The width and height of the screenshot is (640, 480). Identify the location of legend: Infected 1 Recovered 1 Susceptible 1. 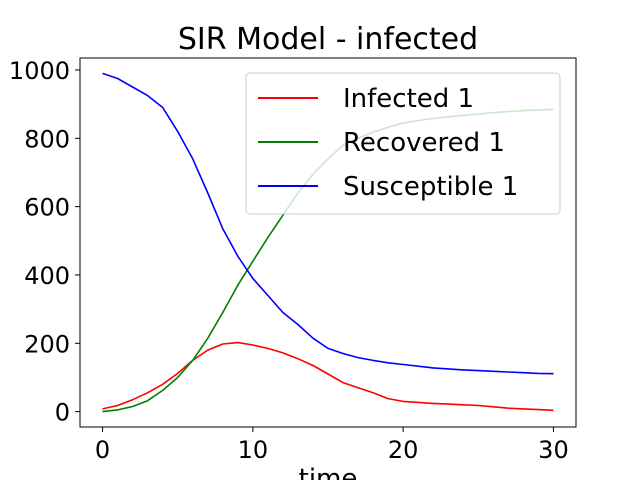
(403, 143).